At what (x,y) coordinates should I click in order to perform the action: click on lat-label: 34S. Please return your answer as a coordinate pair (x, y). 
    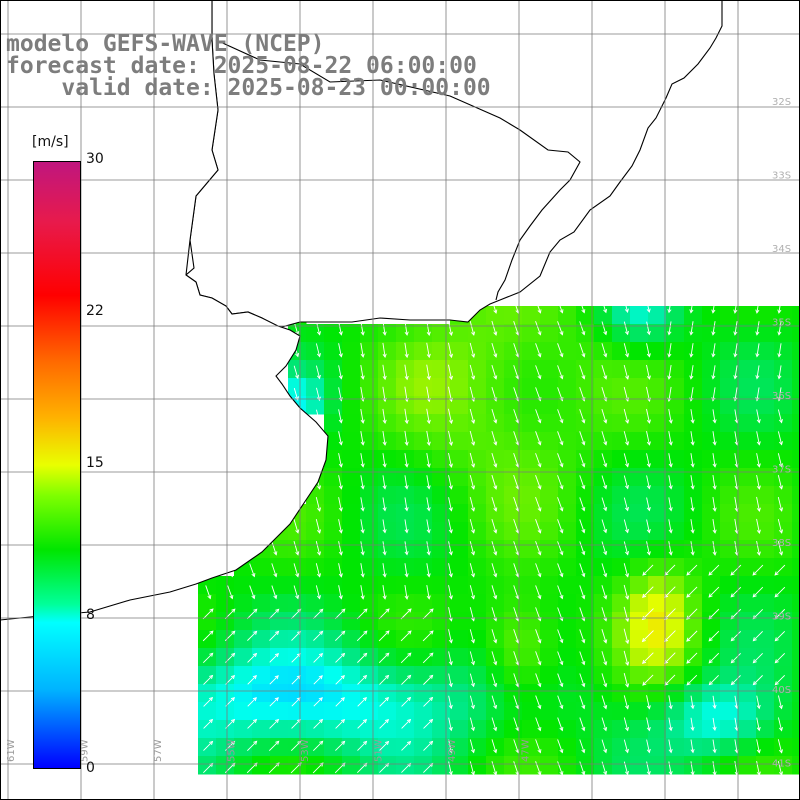
    Looking at the image, I should click on (781, 249).